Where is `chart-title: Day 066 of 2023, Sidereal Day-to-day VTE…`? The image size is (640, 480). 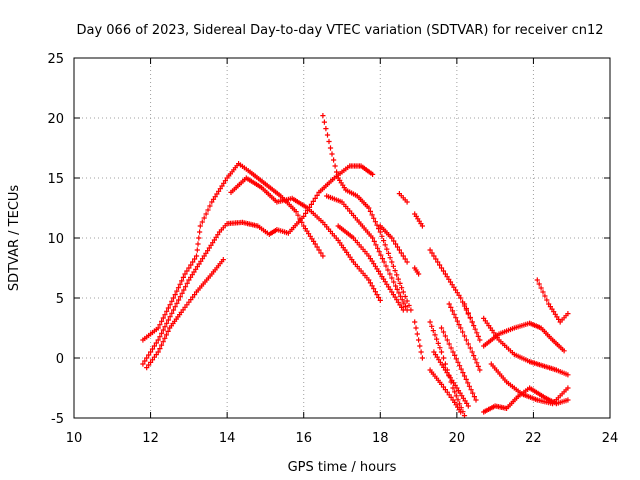
chart-title: Day 066 of 2023, Sidereal Day-to-day VTE… is located at coordinates (339, 30).